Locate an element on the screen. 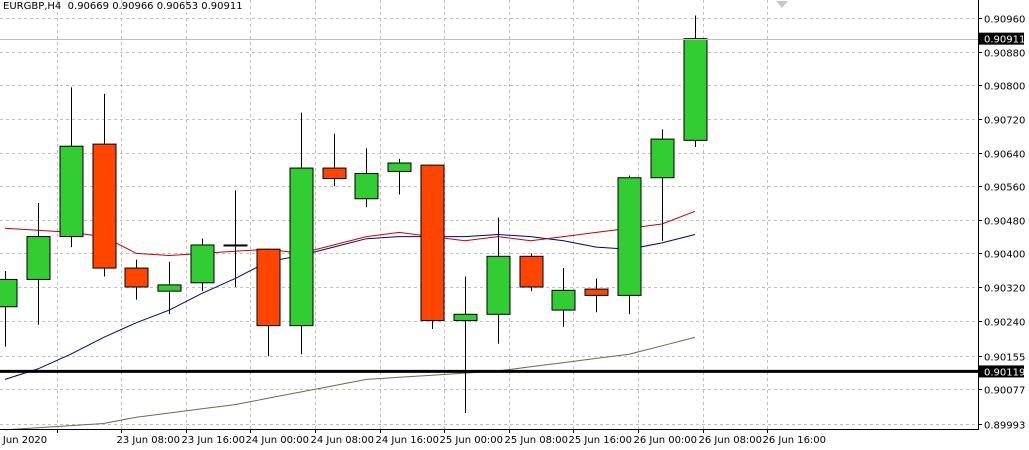 The height and width of the screenshot is (450, 1029). support-price-label-text: 0.90119 is located at coordinates (1004, 372).